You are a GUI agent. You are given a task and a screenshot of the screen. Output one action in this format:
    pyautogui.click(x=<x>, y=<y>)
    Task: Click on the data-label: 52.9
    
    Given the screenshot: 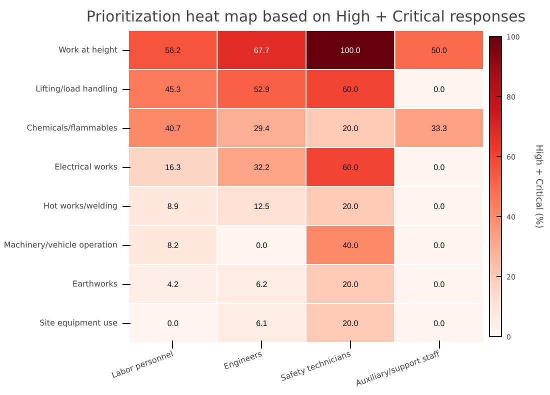 What is the action you would take?
    pyautogui.click(x=262, y=89)
    